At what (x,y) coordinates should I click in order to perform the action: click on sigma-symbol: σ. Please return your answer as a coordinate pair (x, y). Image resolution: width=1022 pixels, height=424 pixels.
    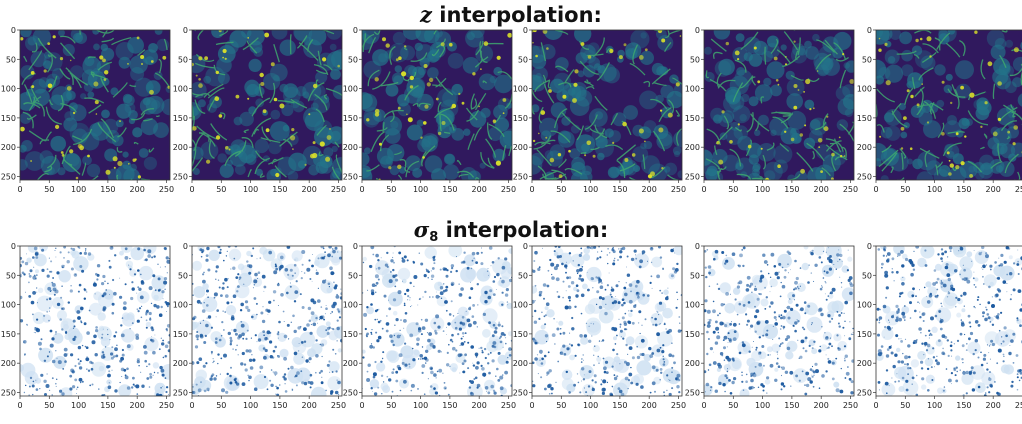
    Looking at the image, I should click on (421, 229).